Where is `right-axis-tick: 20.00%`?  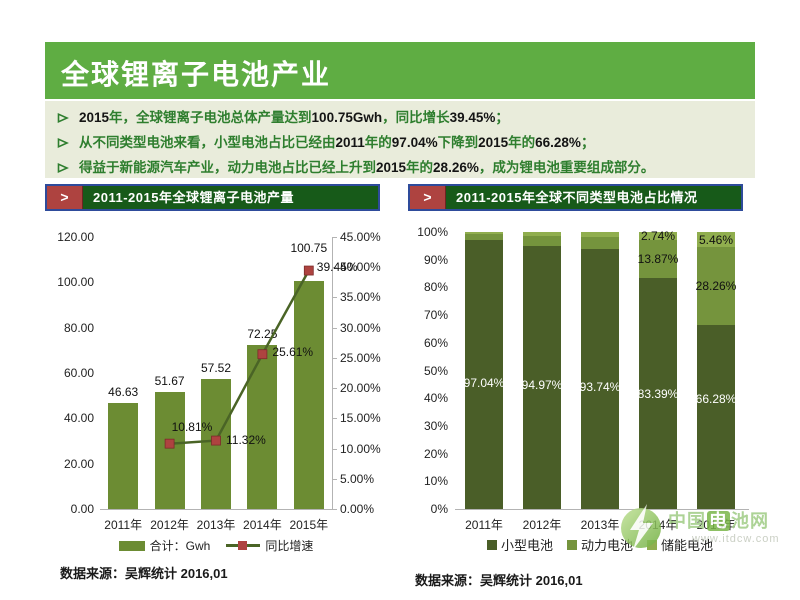 right-axis-tick: 20.00% is located at coordinates (360, 388).